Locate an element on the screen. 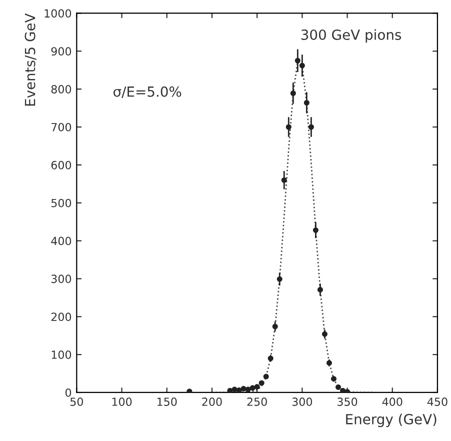 This screenshot has width=451, height=441. x-tick-label: 200 is located at coordinates (212, 402).